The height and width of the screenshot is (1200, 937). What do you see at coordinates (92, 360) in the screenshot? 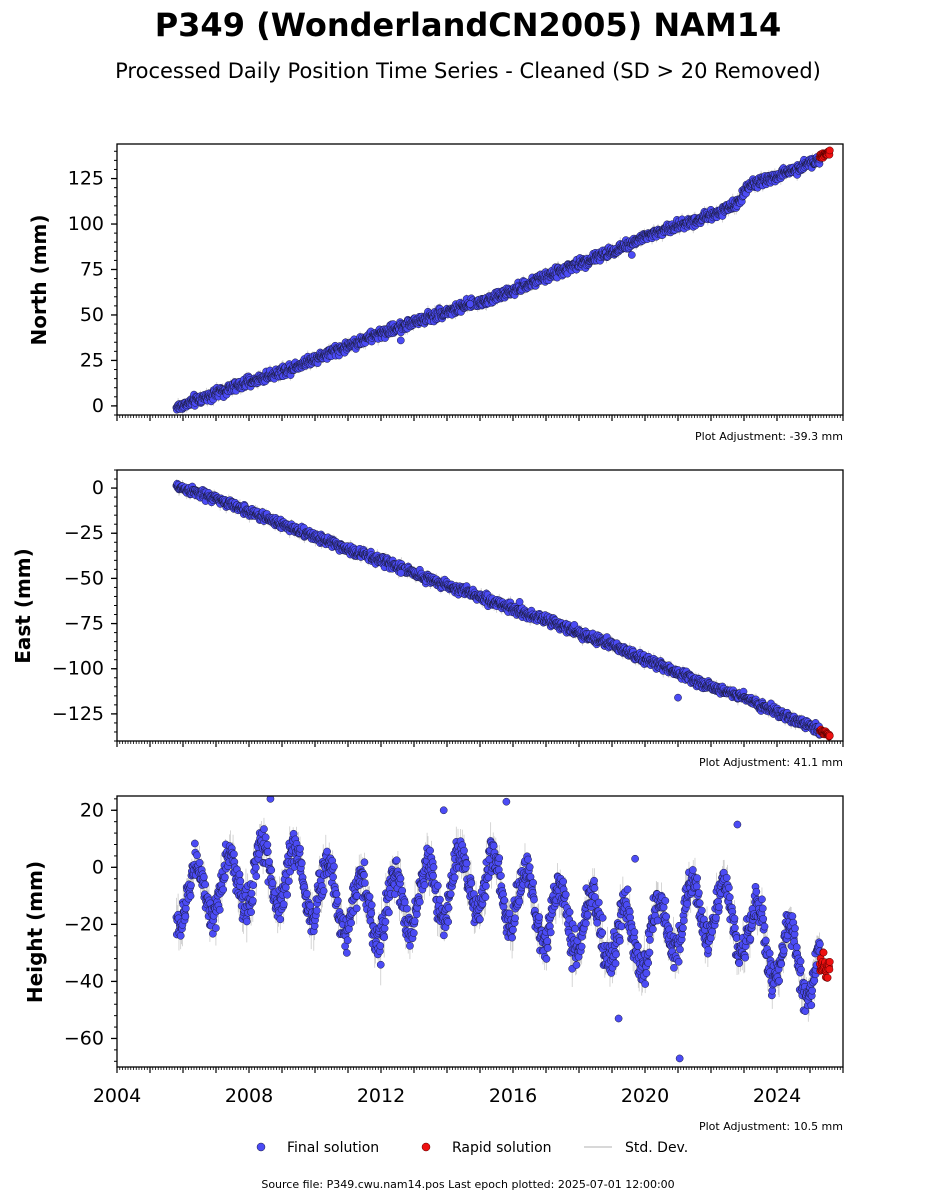
I see `north-y-tick-label: 25` at bounding box center [92, 360].